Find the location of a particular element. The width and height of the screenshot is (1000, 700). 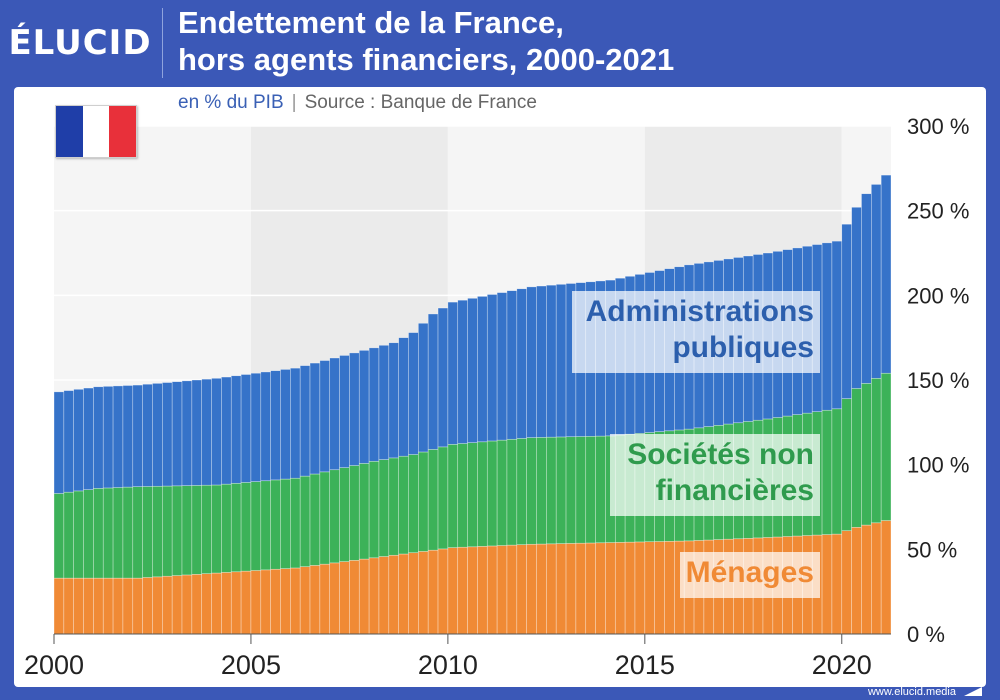

unit-label: en % du PIB is located at coordinates (231, 102).